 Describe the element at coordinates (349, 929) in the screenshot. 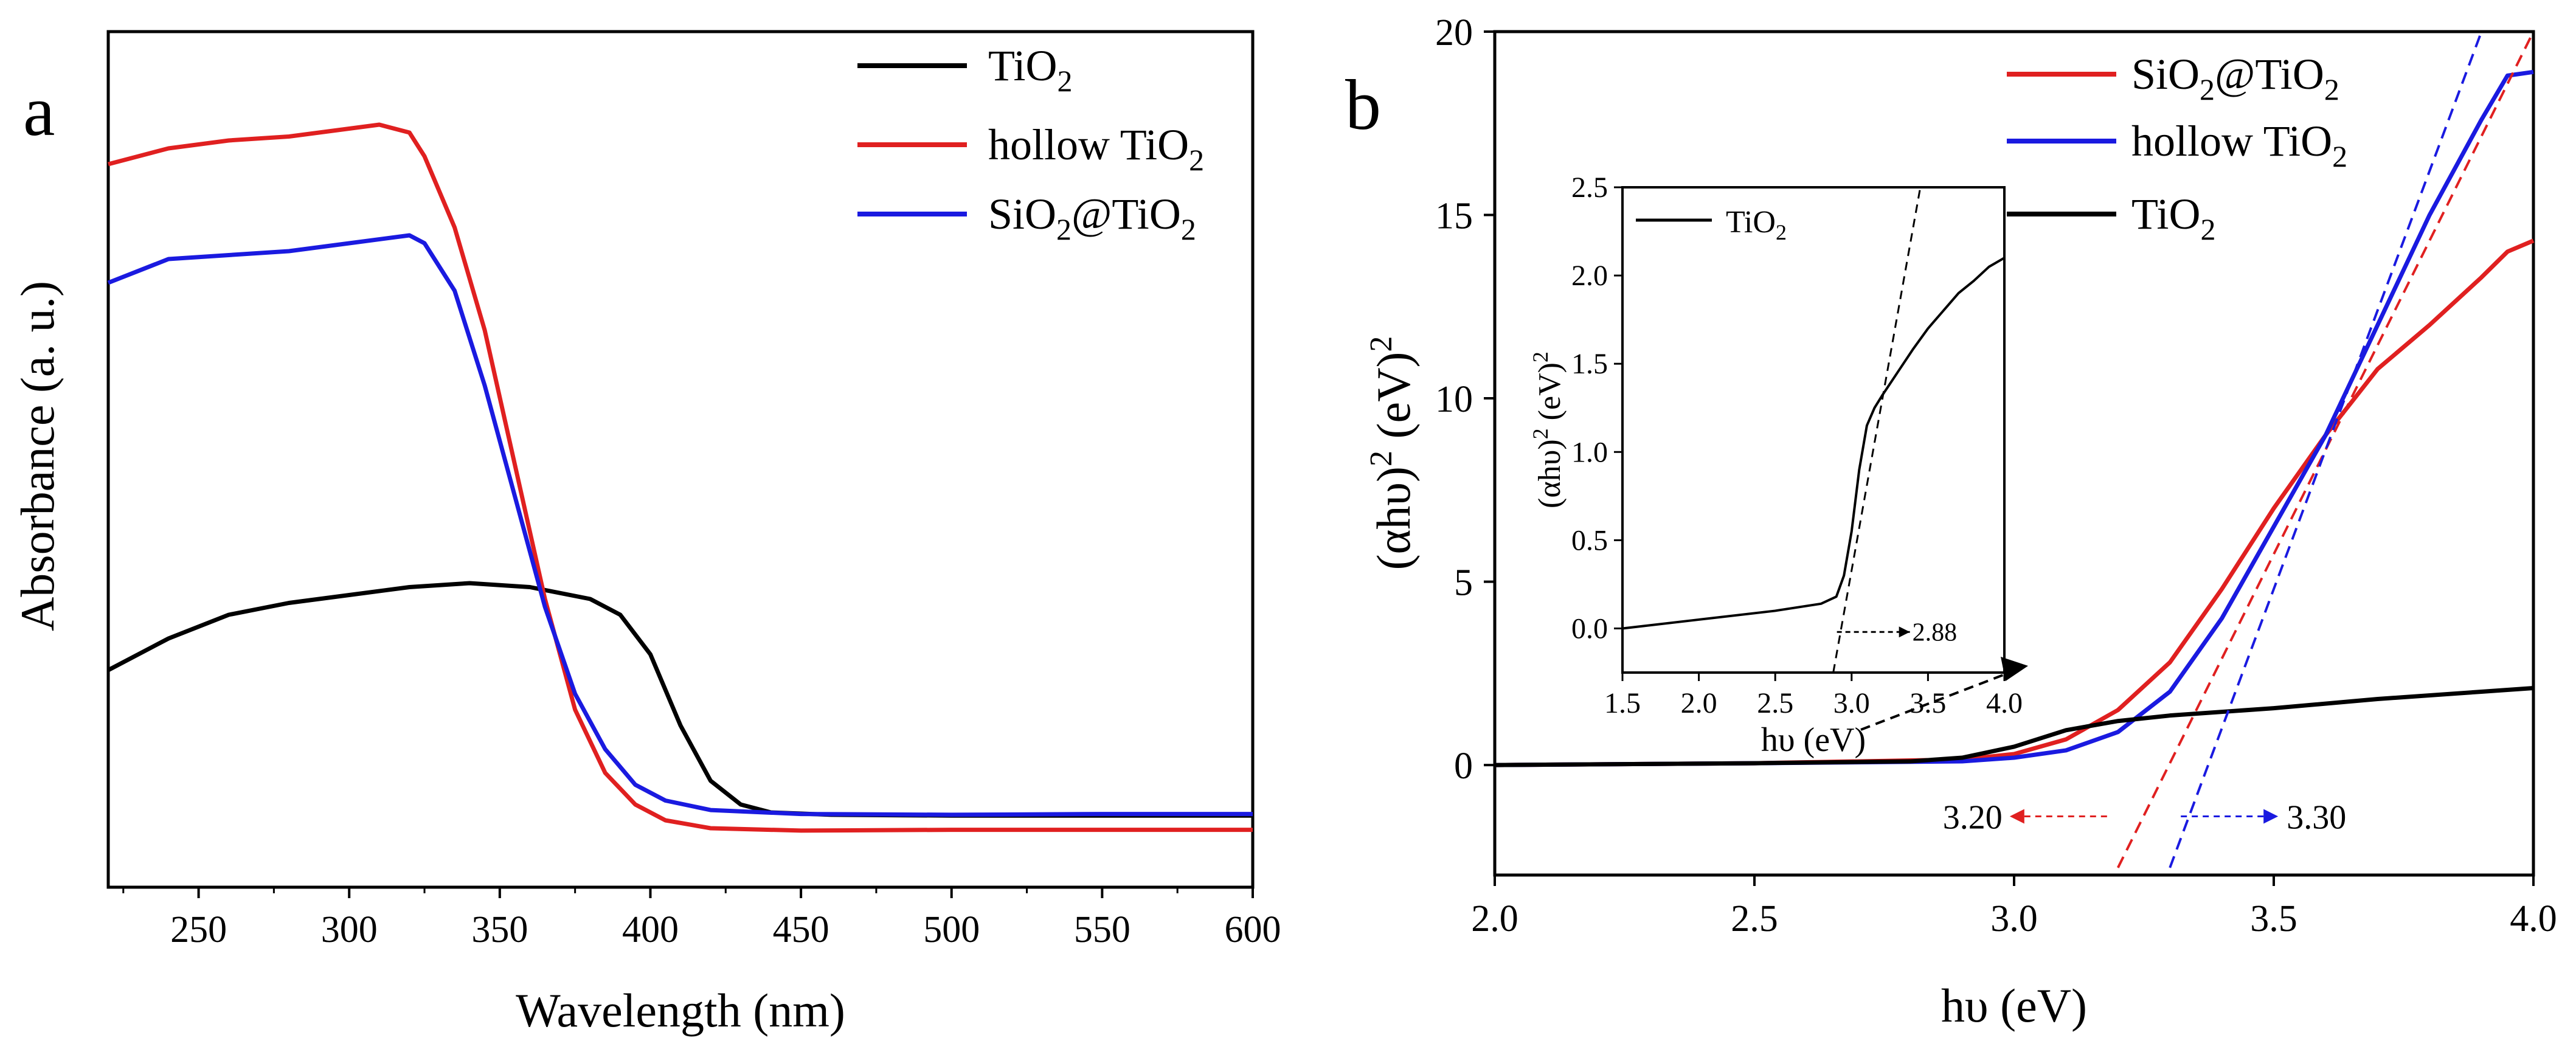

I see `panel-a-x-tick-label: 300` at that location.